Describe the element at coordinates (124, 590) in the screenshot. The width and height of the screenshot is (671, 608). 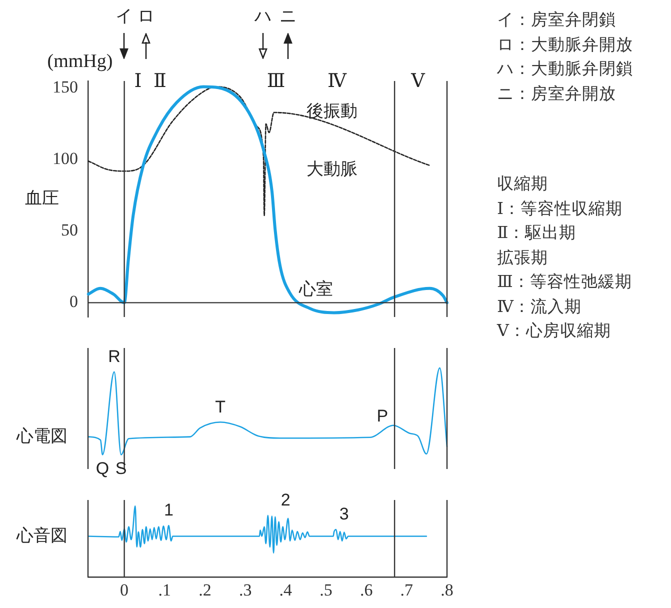
I see `x-tick-label: 0` at that location.